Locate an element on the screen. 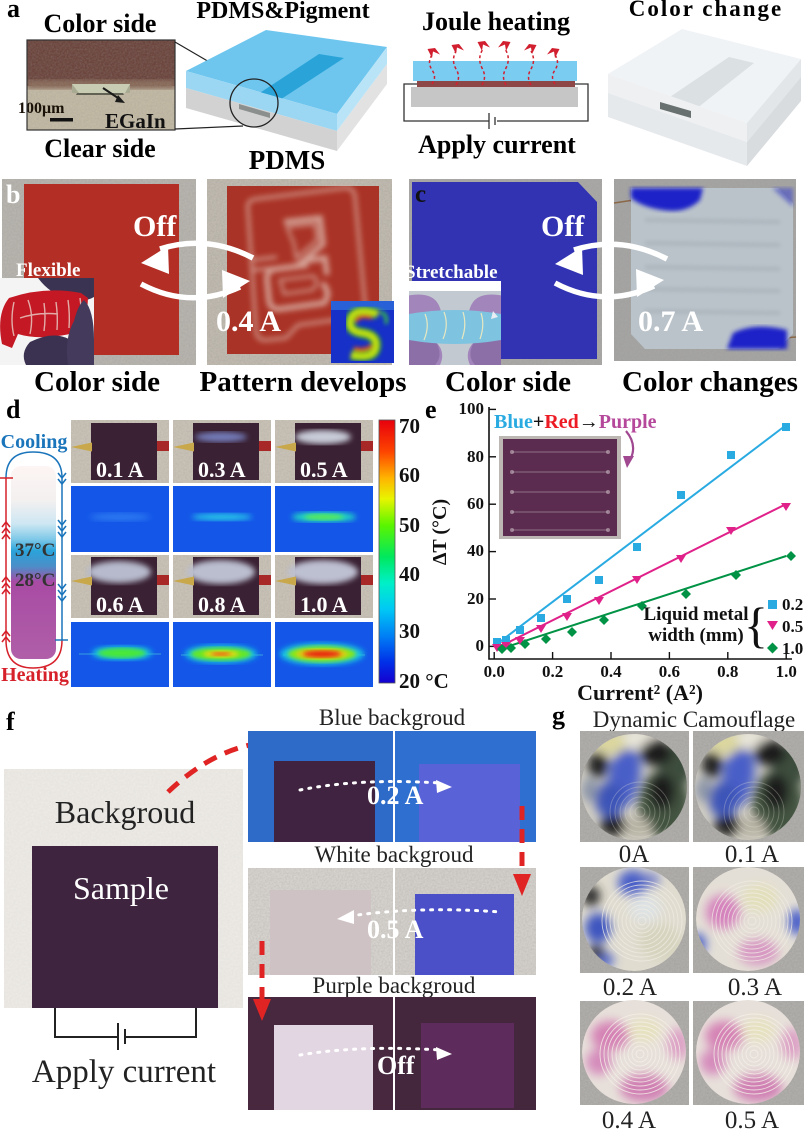  svg-text: 0.6 is located at coordinates (669, 671).